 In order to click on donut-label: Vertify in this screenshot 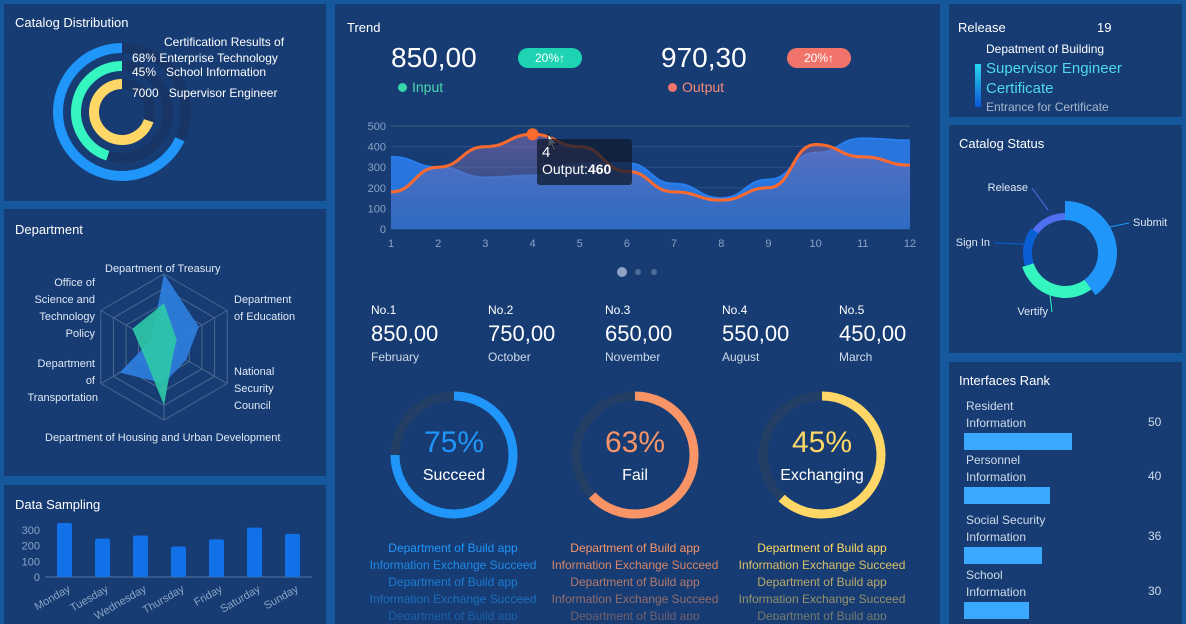, I will do `click(1032, 312)`.